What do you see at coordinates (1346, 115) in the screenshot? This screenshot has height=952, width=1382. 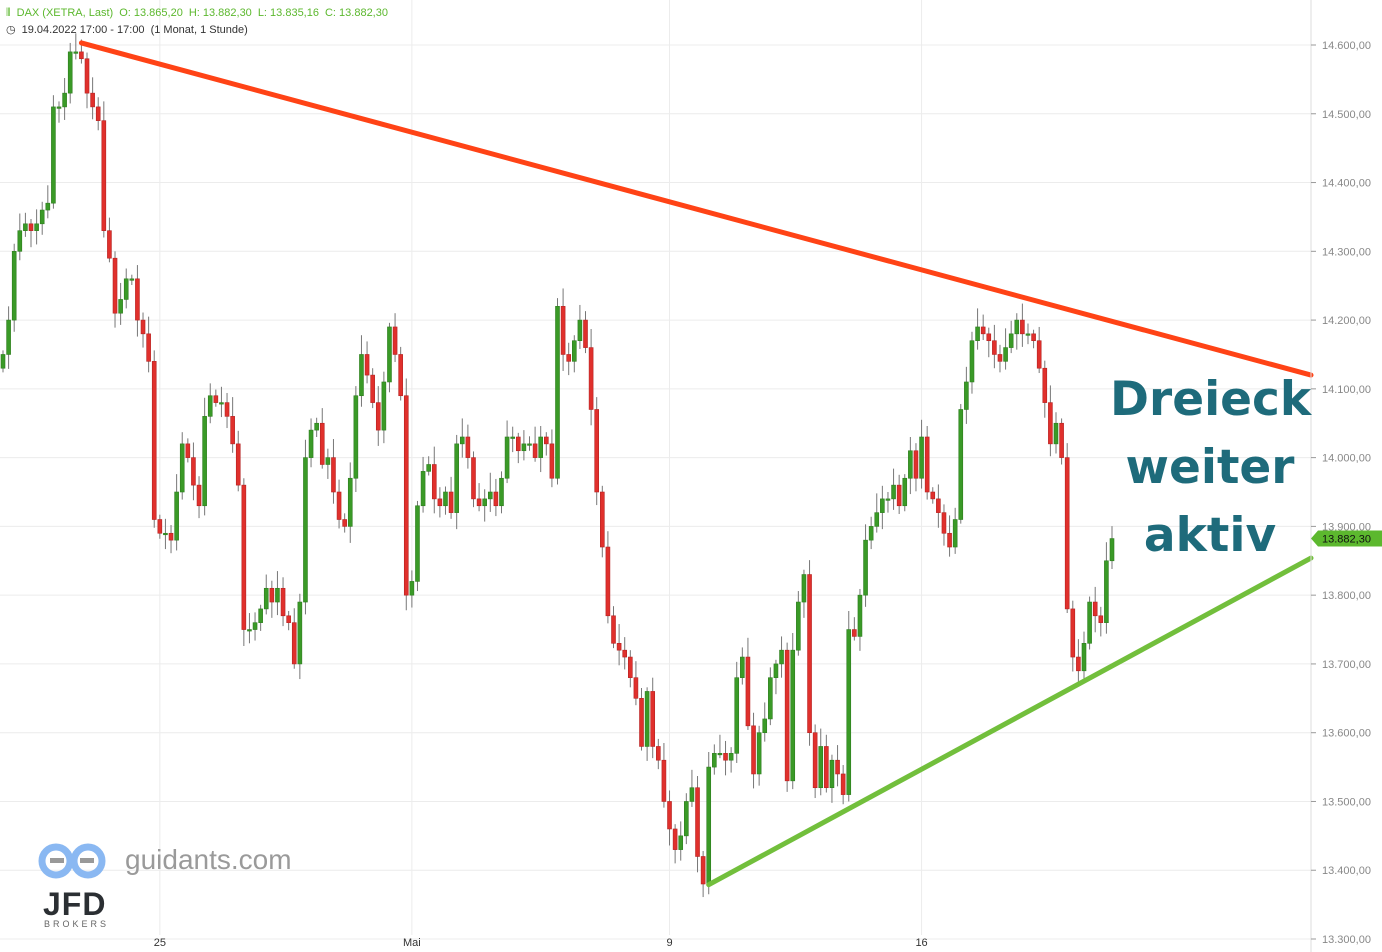 I see `y-tick-label: 14.500,00` at bounding box center [1346, 115].